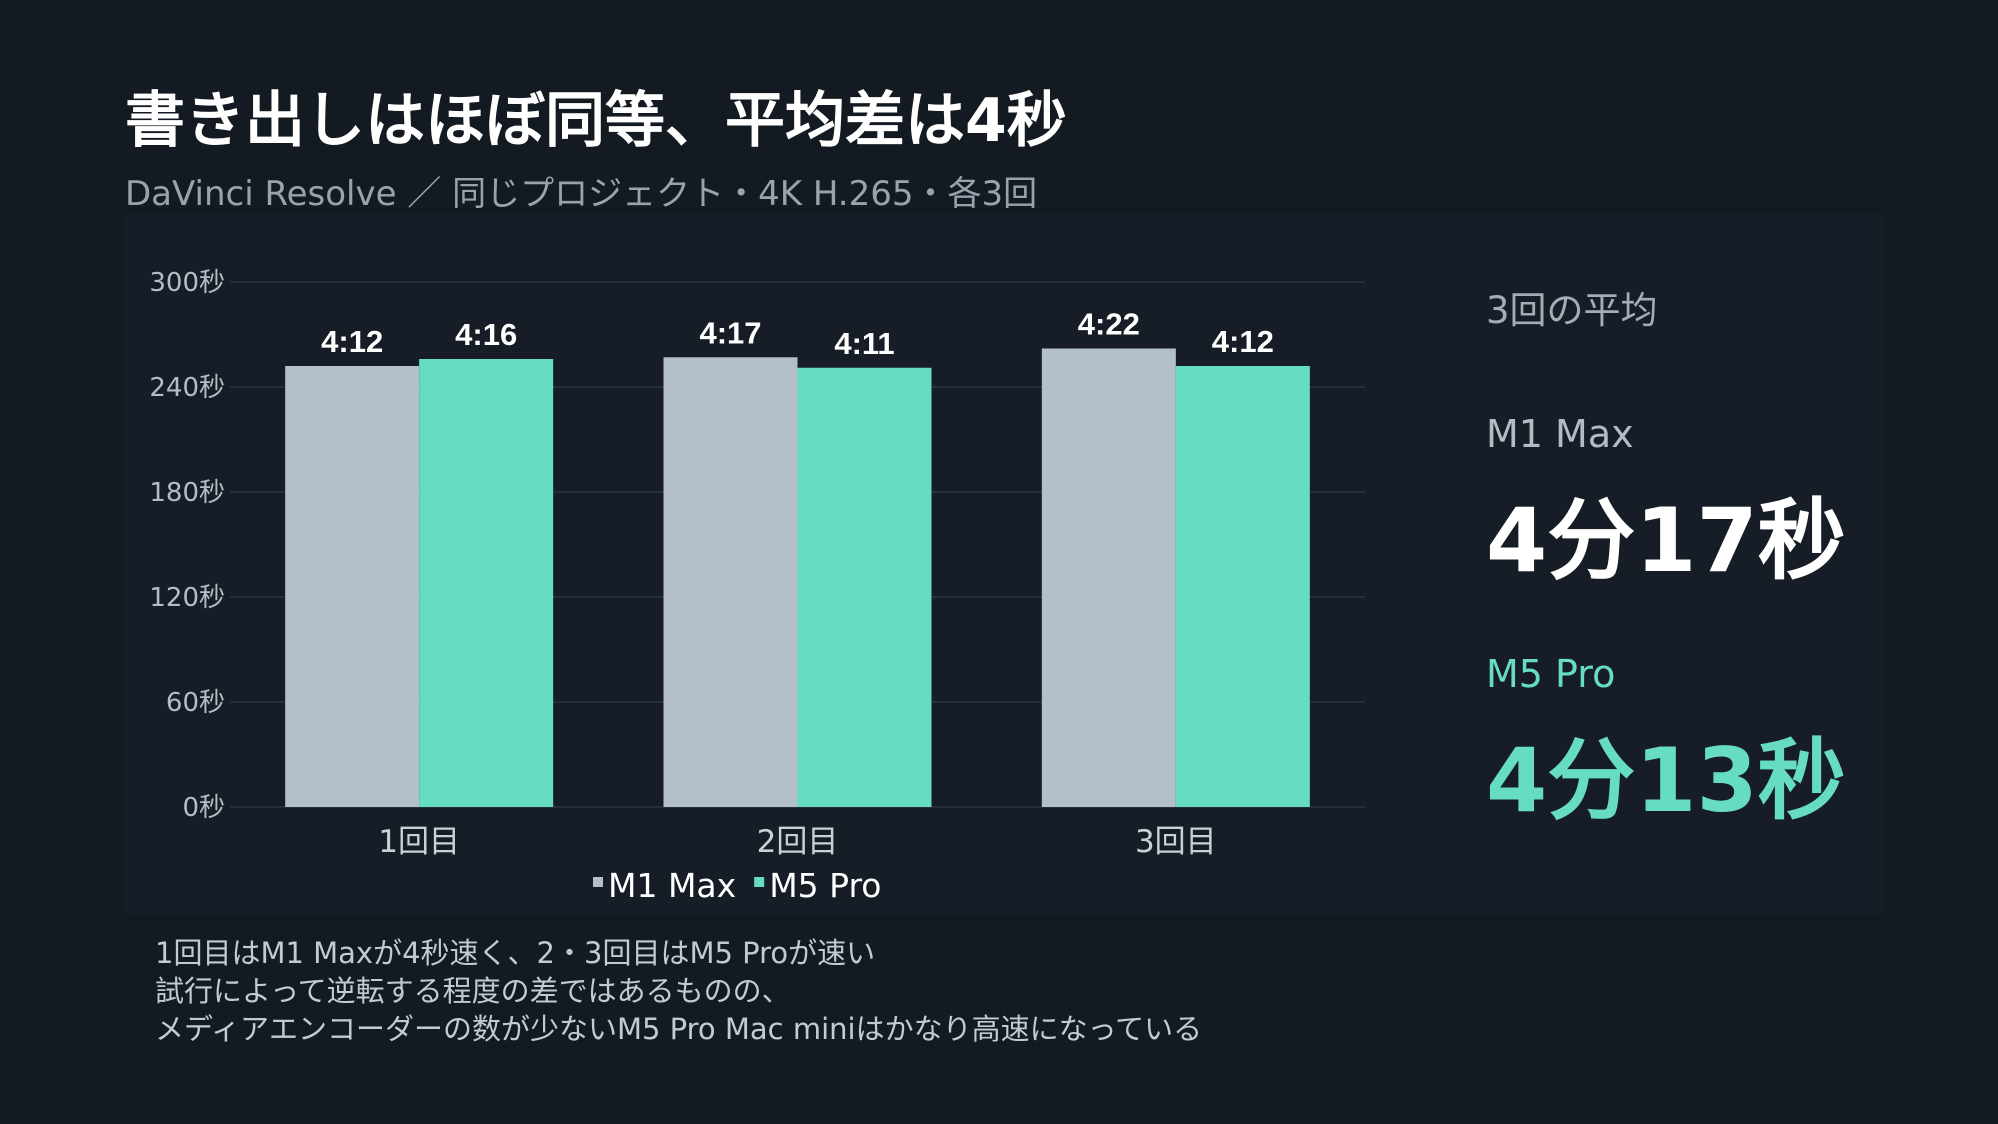  Describe the element at coordinates (203, 808) in the screenshot. I see `y-tick-label: 0秒` at that location.